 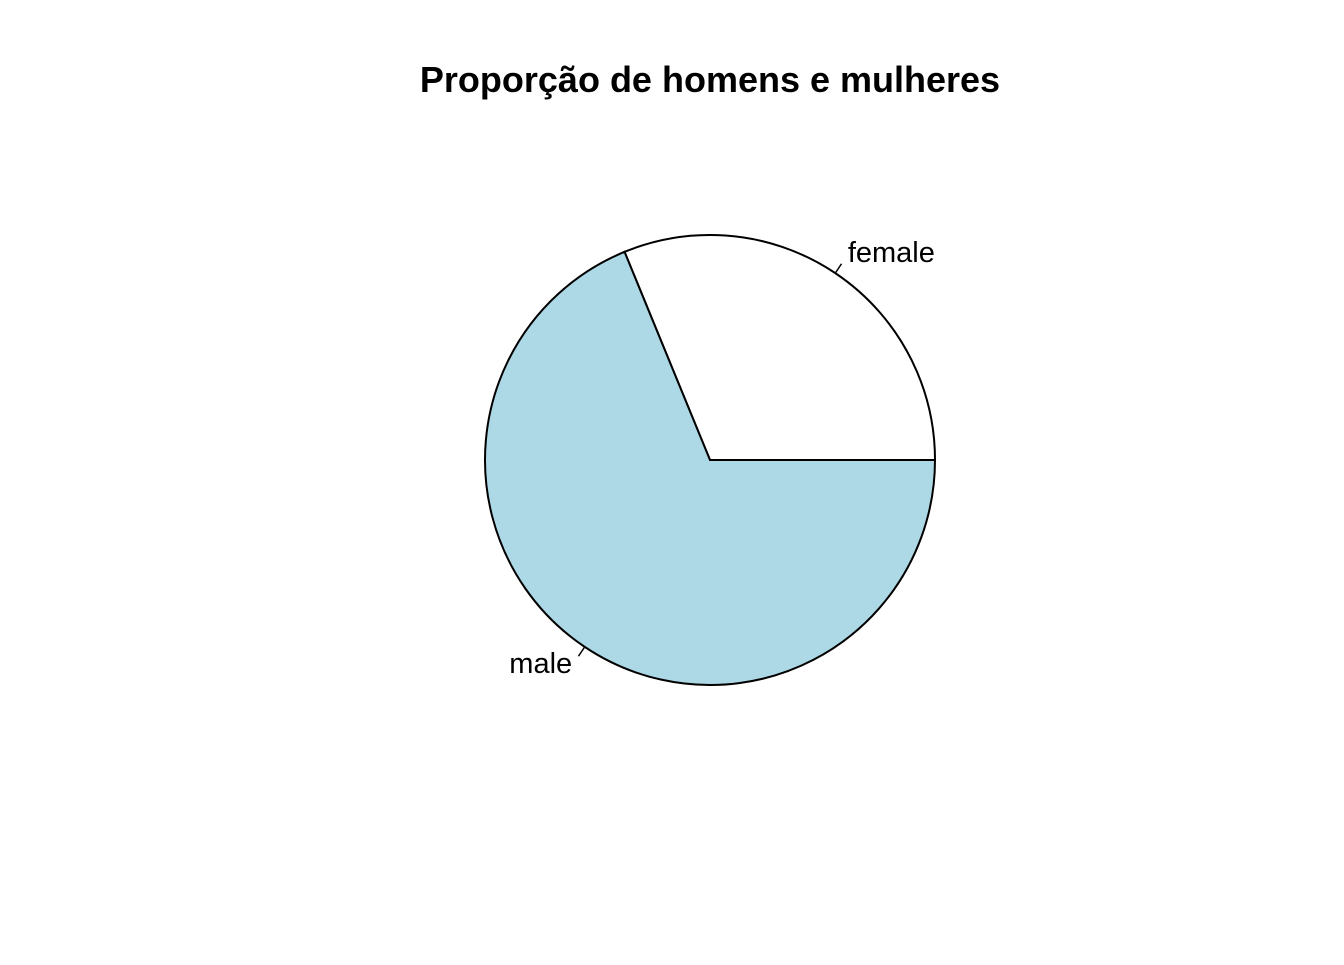 I want to click on slice-label-female: female, so click(x=891, y=253).